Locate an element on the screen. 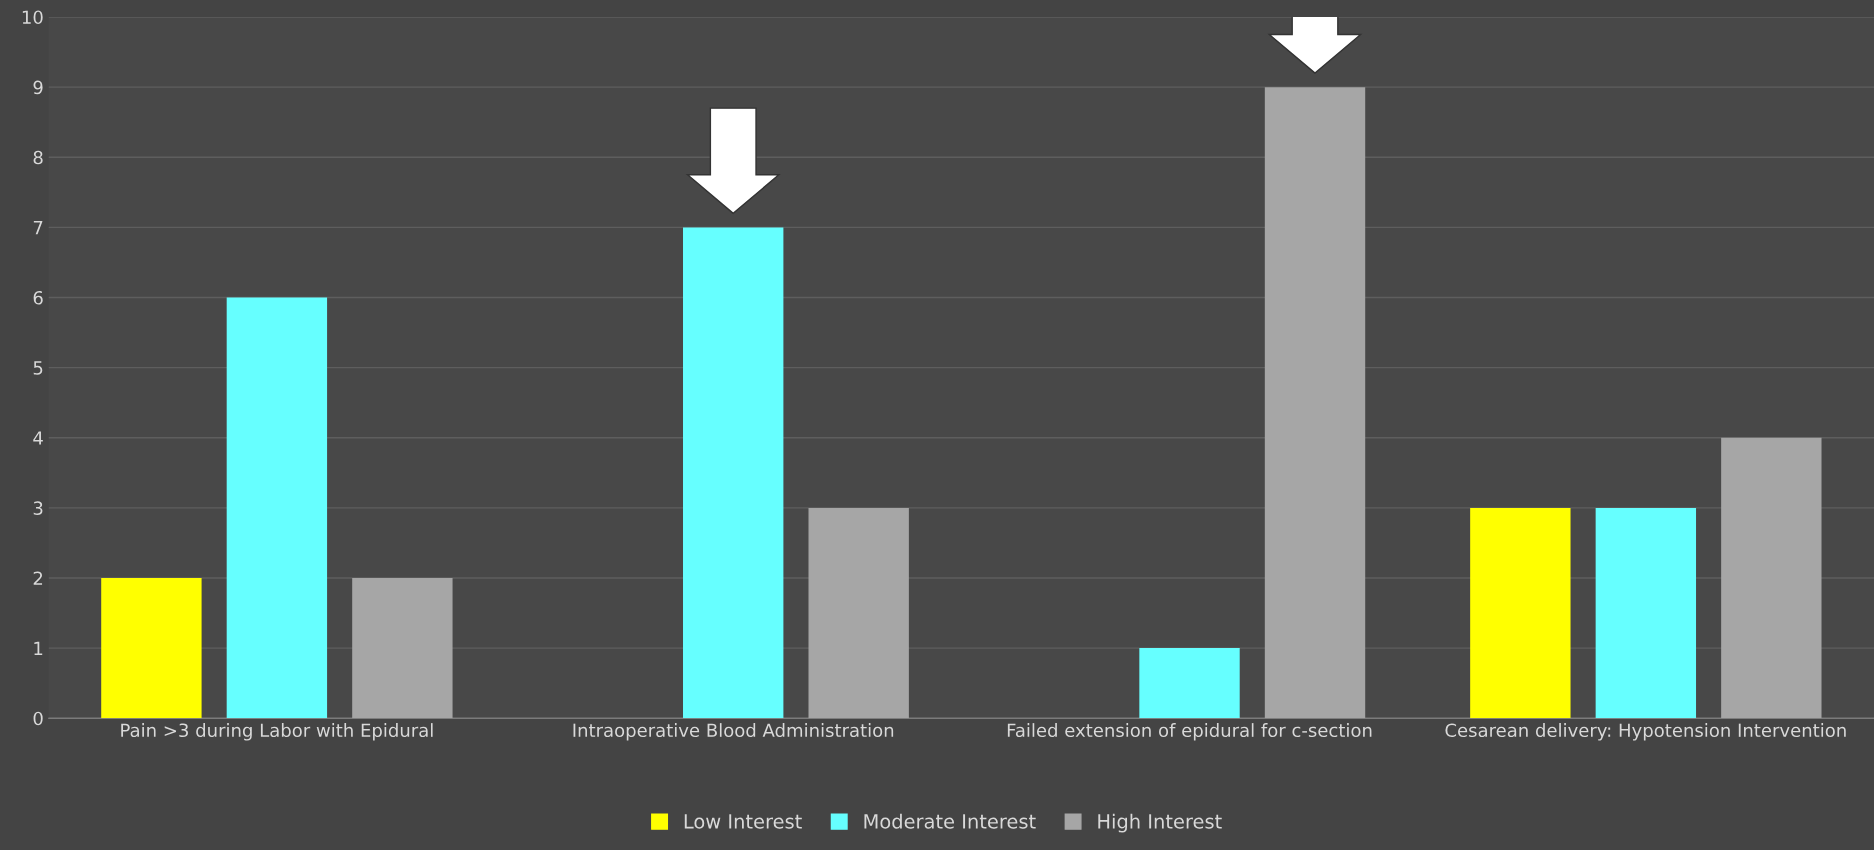 Image resolution: width=1874 pixels, height=850 pixels. legend-label: High Interest is located at coordinates (1160, 823).